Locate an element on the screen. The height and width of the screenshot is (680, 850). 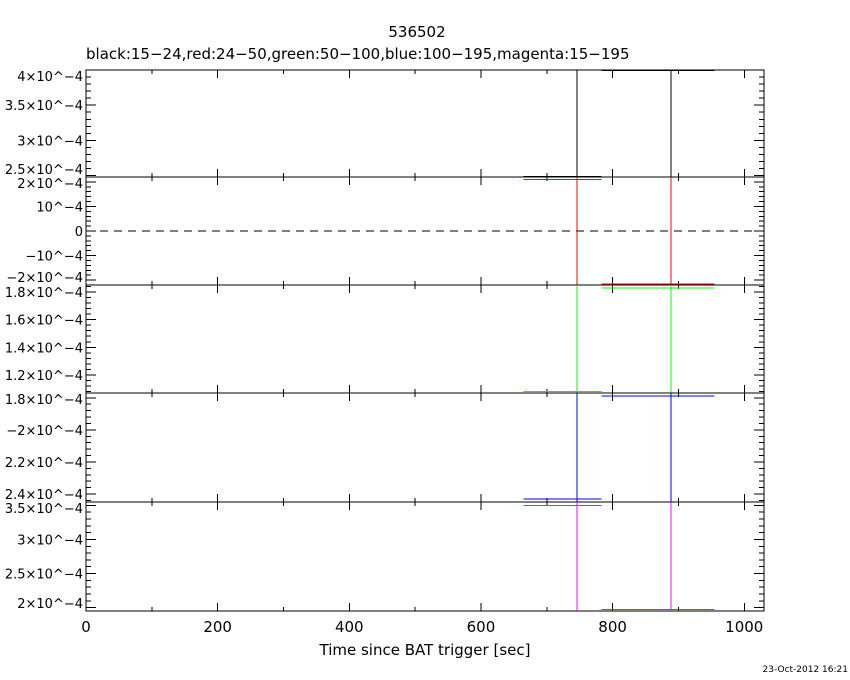
panel-frame-black is located at coordinates (425, 123).